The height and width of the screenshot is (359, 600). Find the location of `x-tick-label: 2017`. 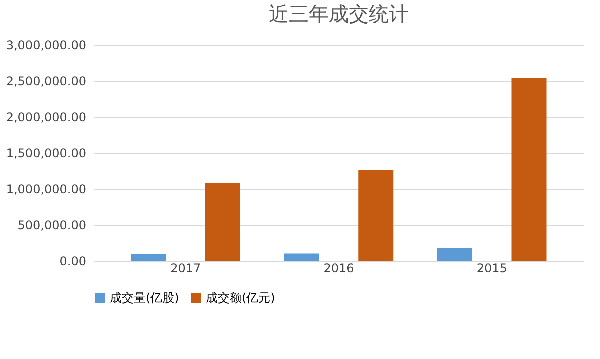

x-tick-label: 2017 is located at coordinates (186, 269).